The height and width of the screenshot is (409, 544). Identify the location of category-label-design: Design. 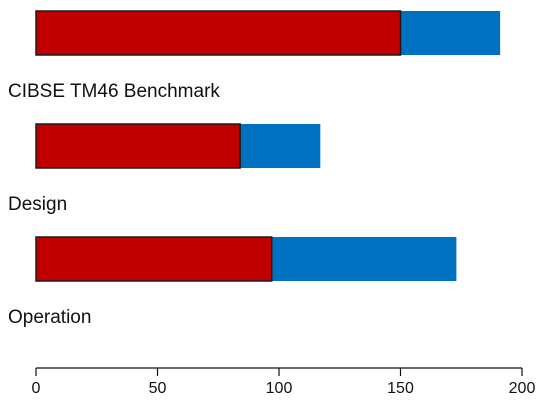
(37, 204).